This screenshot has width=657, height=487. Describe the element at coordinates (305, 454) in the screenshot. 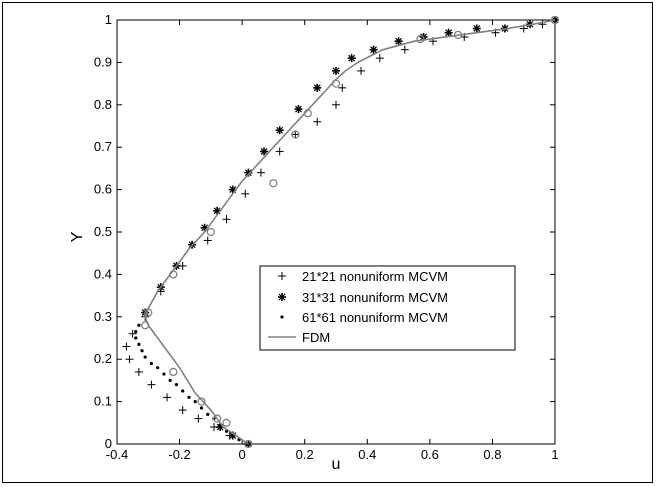

I see `x-tick-label: 0.2` at that location.